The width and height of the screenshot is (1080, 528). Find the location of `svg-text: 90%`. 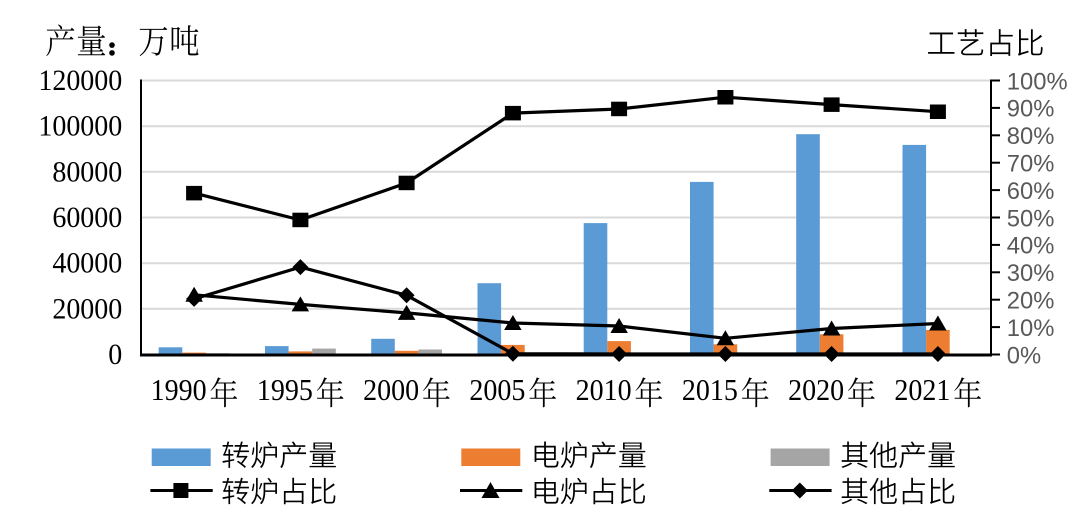

svg-text: 90% is located at coordinates (1031, 109).